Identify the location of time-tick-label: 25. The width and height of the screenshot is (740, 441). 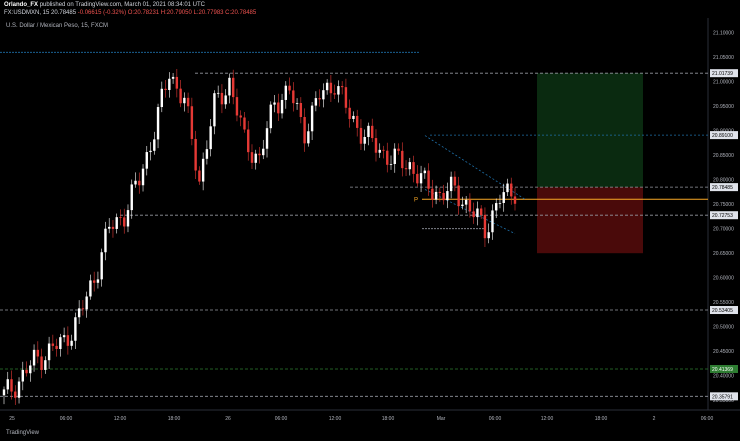
(12, 419).